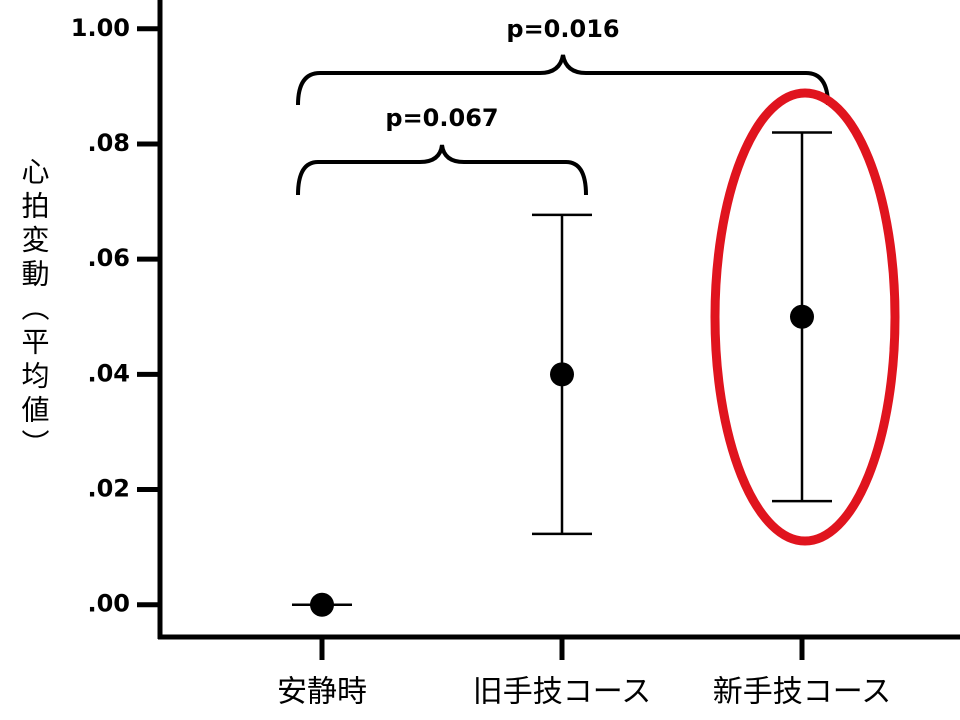 The width and height of the screenshot is (960, 720). What do you see at coordinates (108, 373) in the screenshot?
I see `y-tick-label: .04` at bounding box center [108, 373].